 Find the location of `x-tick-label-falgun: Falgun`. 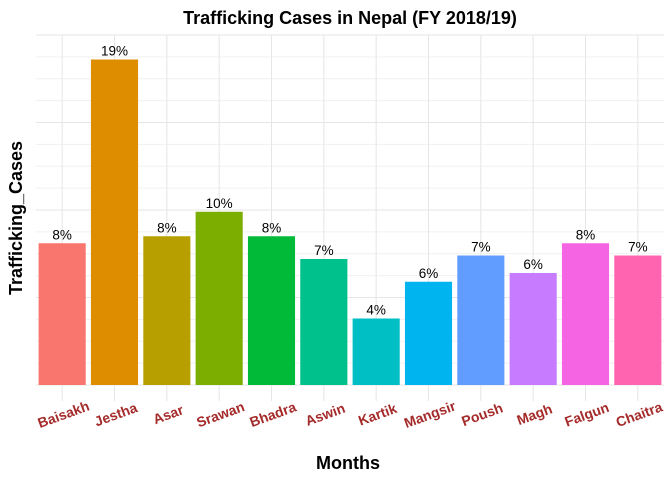

x-tick-label-falgun: Falgun is located at coordinates (586, 414).